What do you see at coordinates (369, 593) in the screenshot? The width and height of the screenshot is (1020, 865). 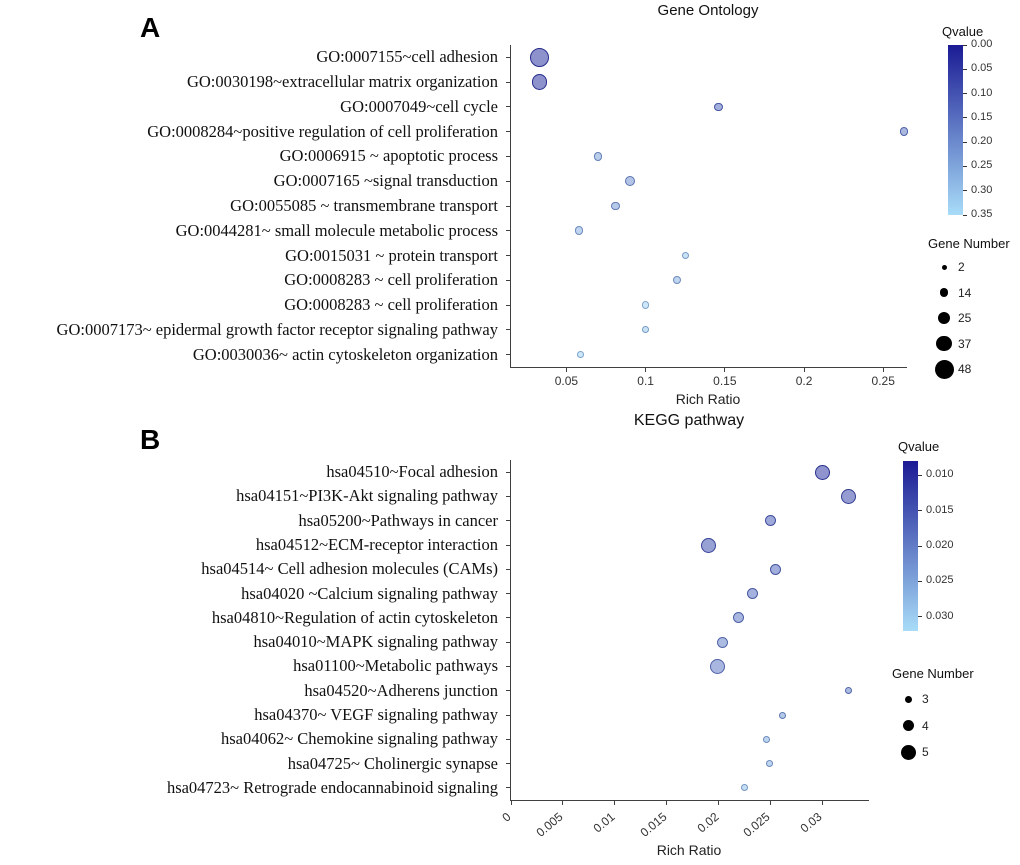 I see `category-label: hsa04020 ~Calcium signaling pathway` at bounding box center [369, 593].